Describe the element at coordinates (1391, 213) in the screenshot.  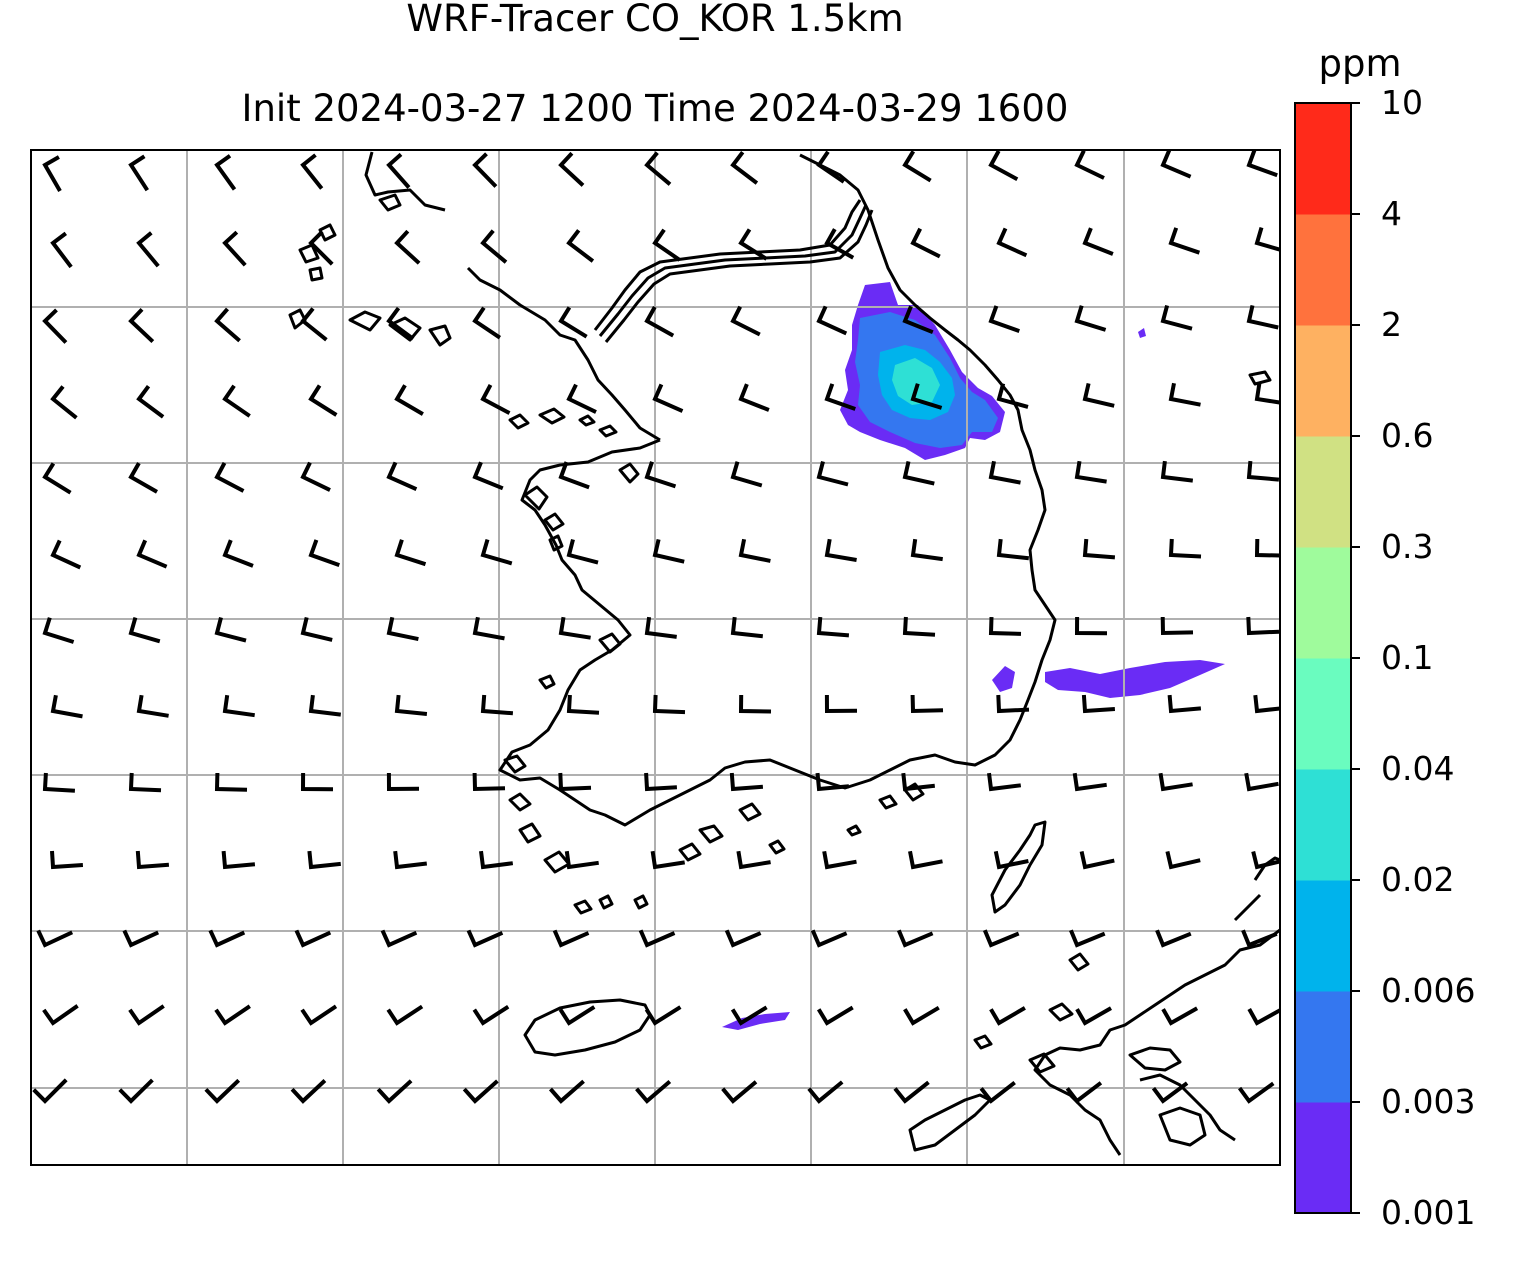
I see `colorbar-tick-label: 4` at that location.